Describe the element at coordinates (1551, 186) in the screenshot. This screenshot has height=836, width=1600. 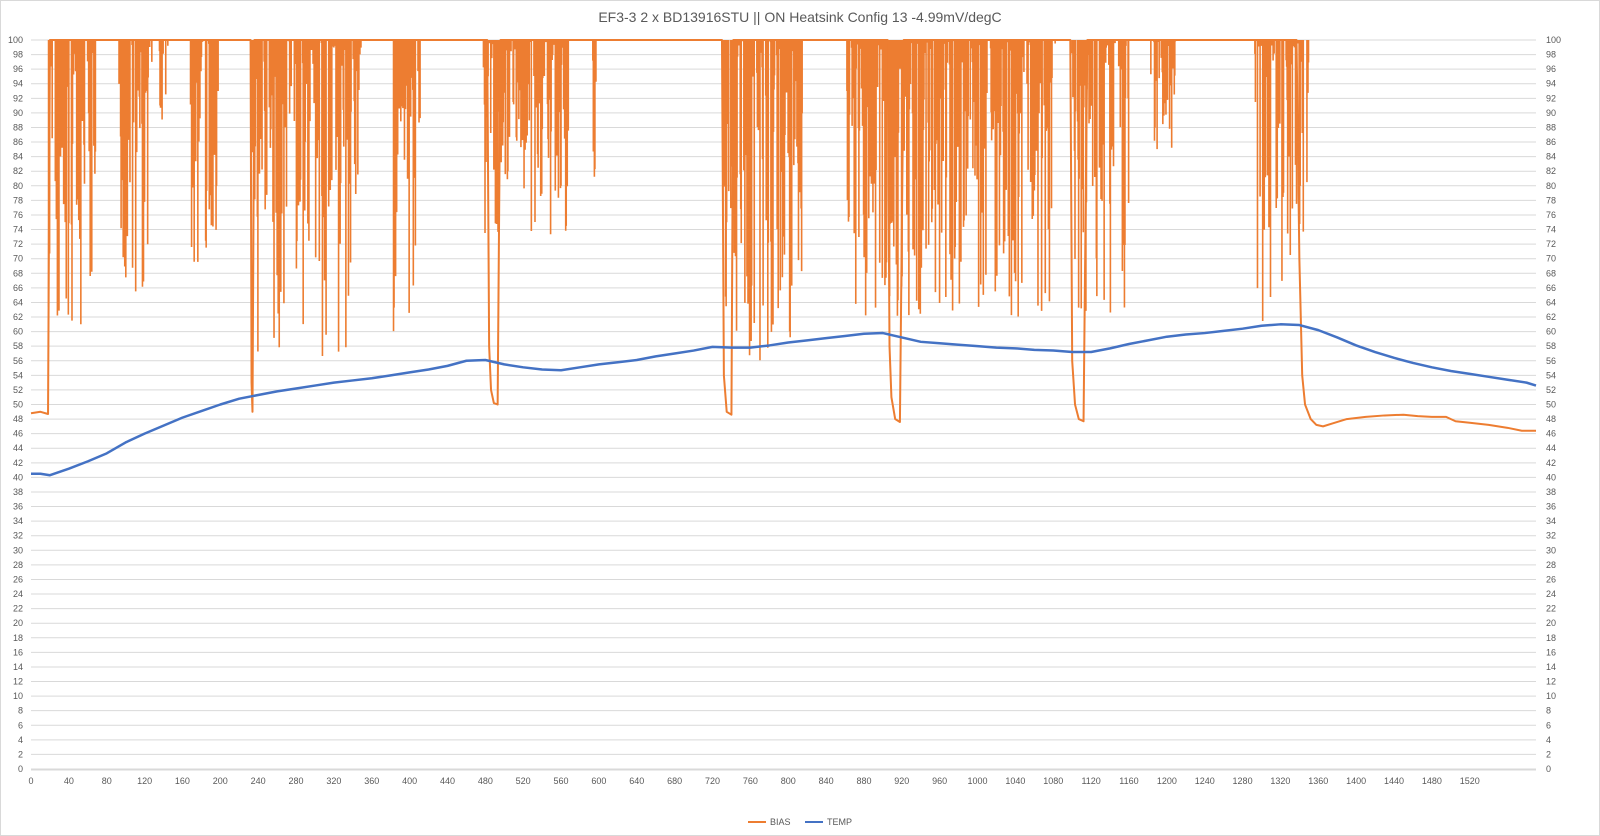
I see `y-tick-label-right: 80` at that location.